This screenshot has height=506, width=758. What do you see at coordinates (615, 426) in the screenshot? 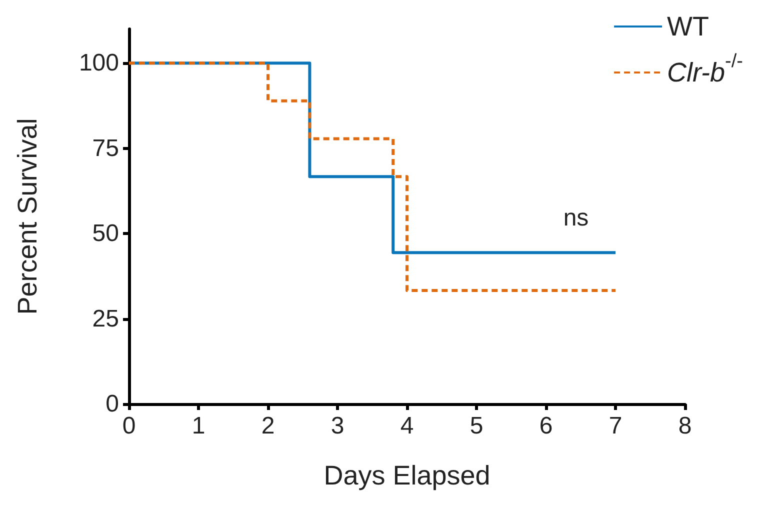
I see `x-tick-label: 7` at bounding box center [615, 426].